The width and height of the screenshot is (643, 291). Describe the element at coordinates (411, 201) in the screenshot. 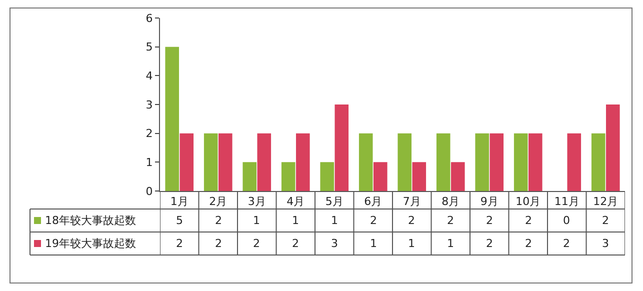

I see `x-tick-label: 7月` at that location.